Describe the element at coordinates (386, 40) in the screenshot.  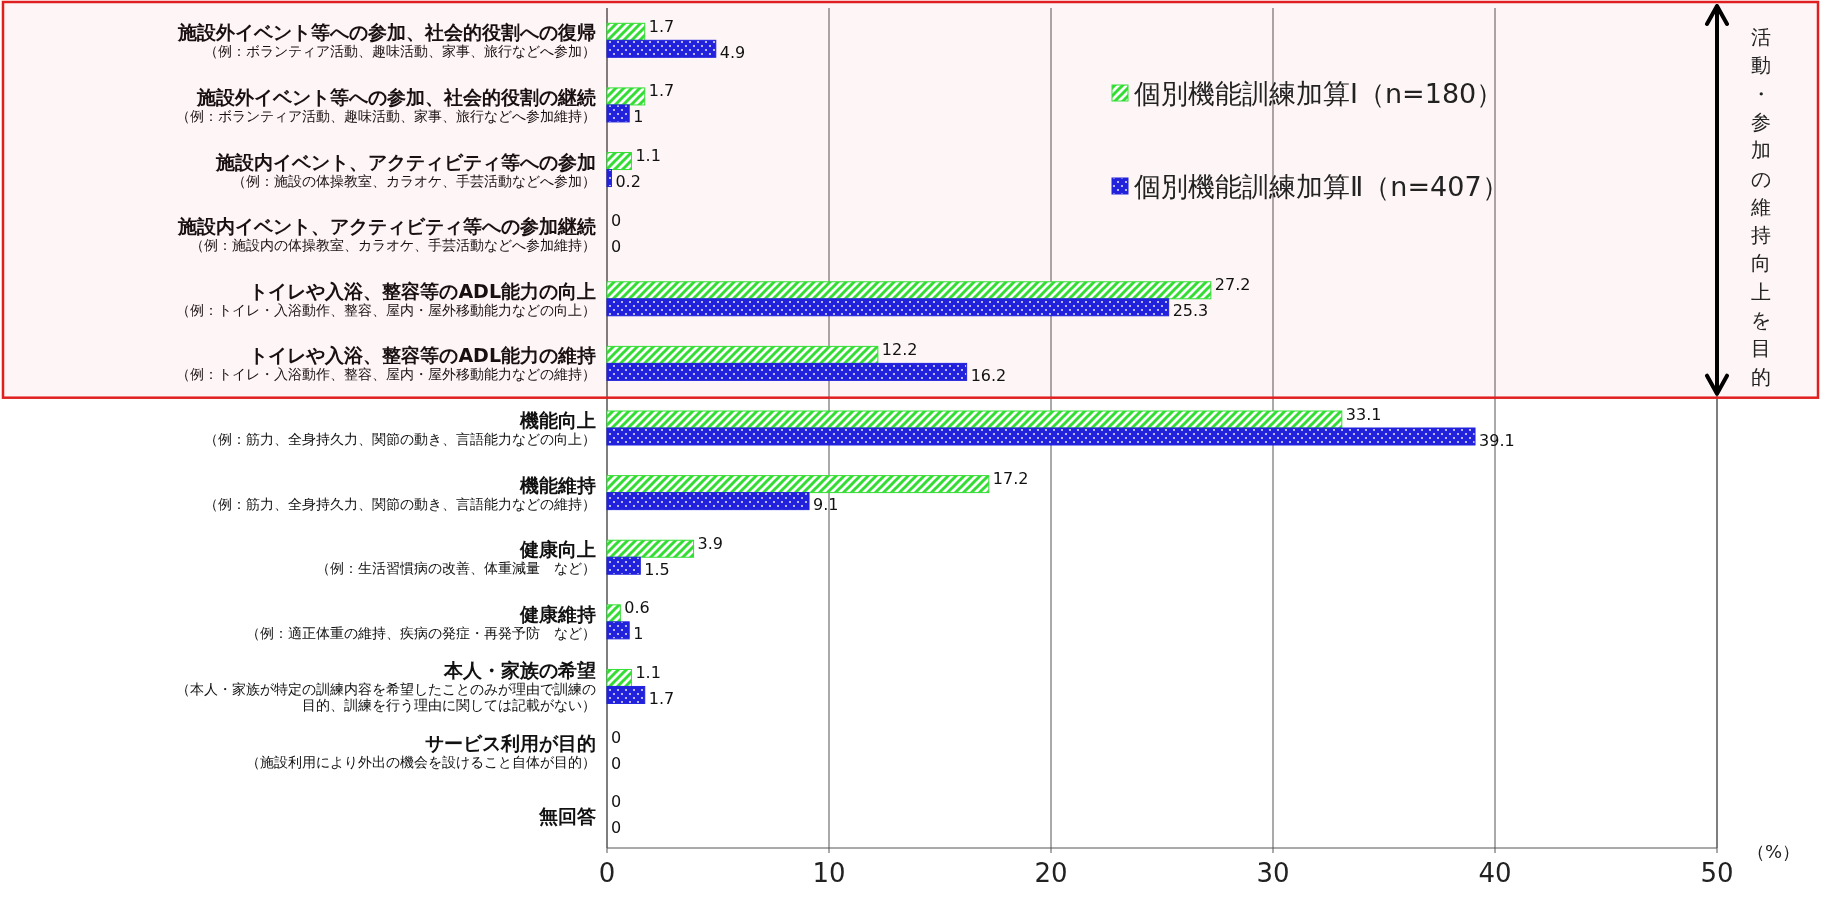
I see `y-tick-label: 施設外イベント等への参加、社会的役割への復帰（例：ボランティア活動、趣味活動、家事、旅行などへ参加）` at that location.